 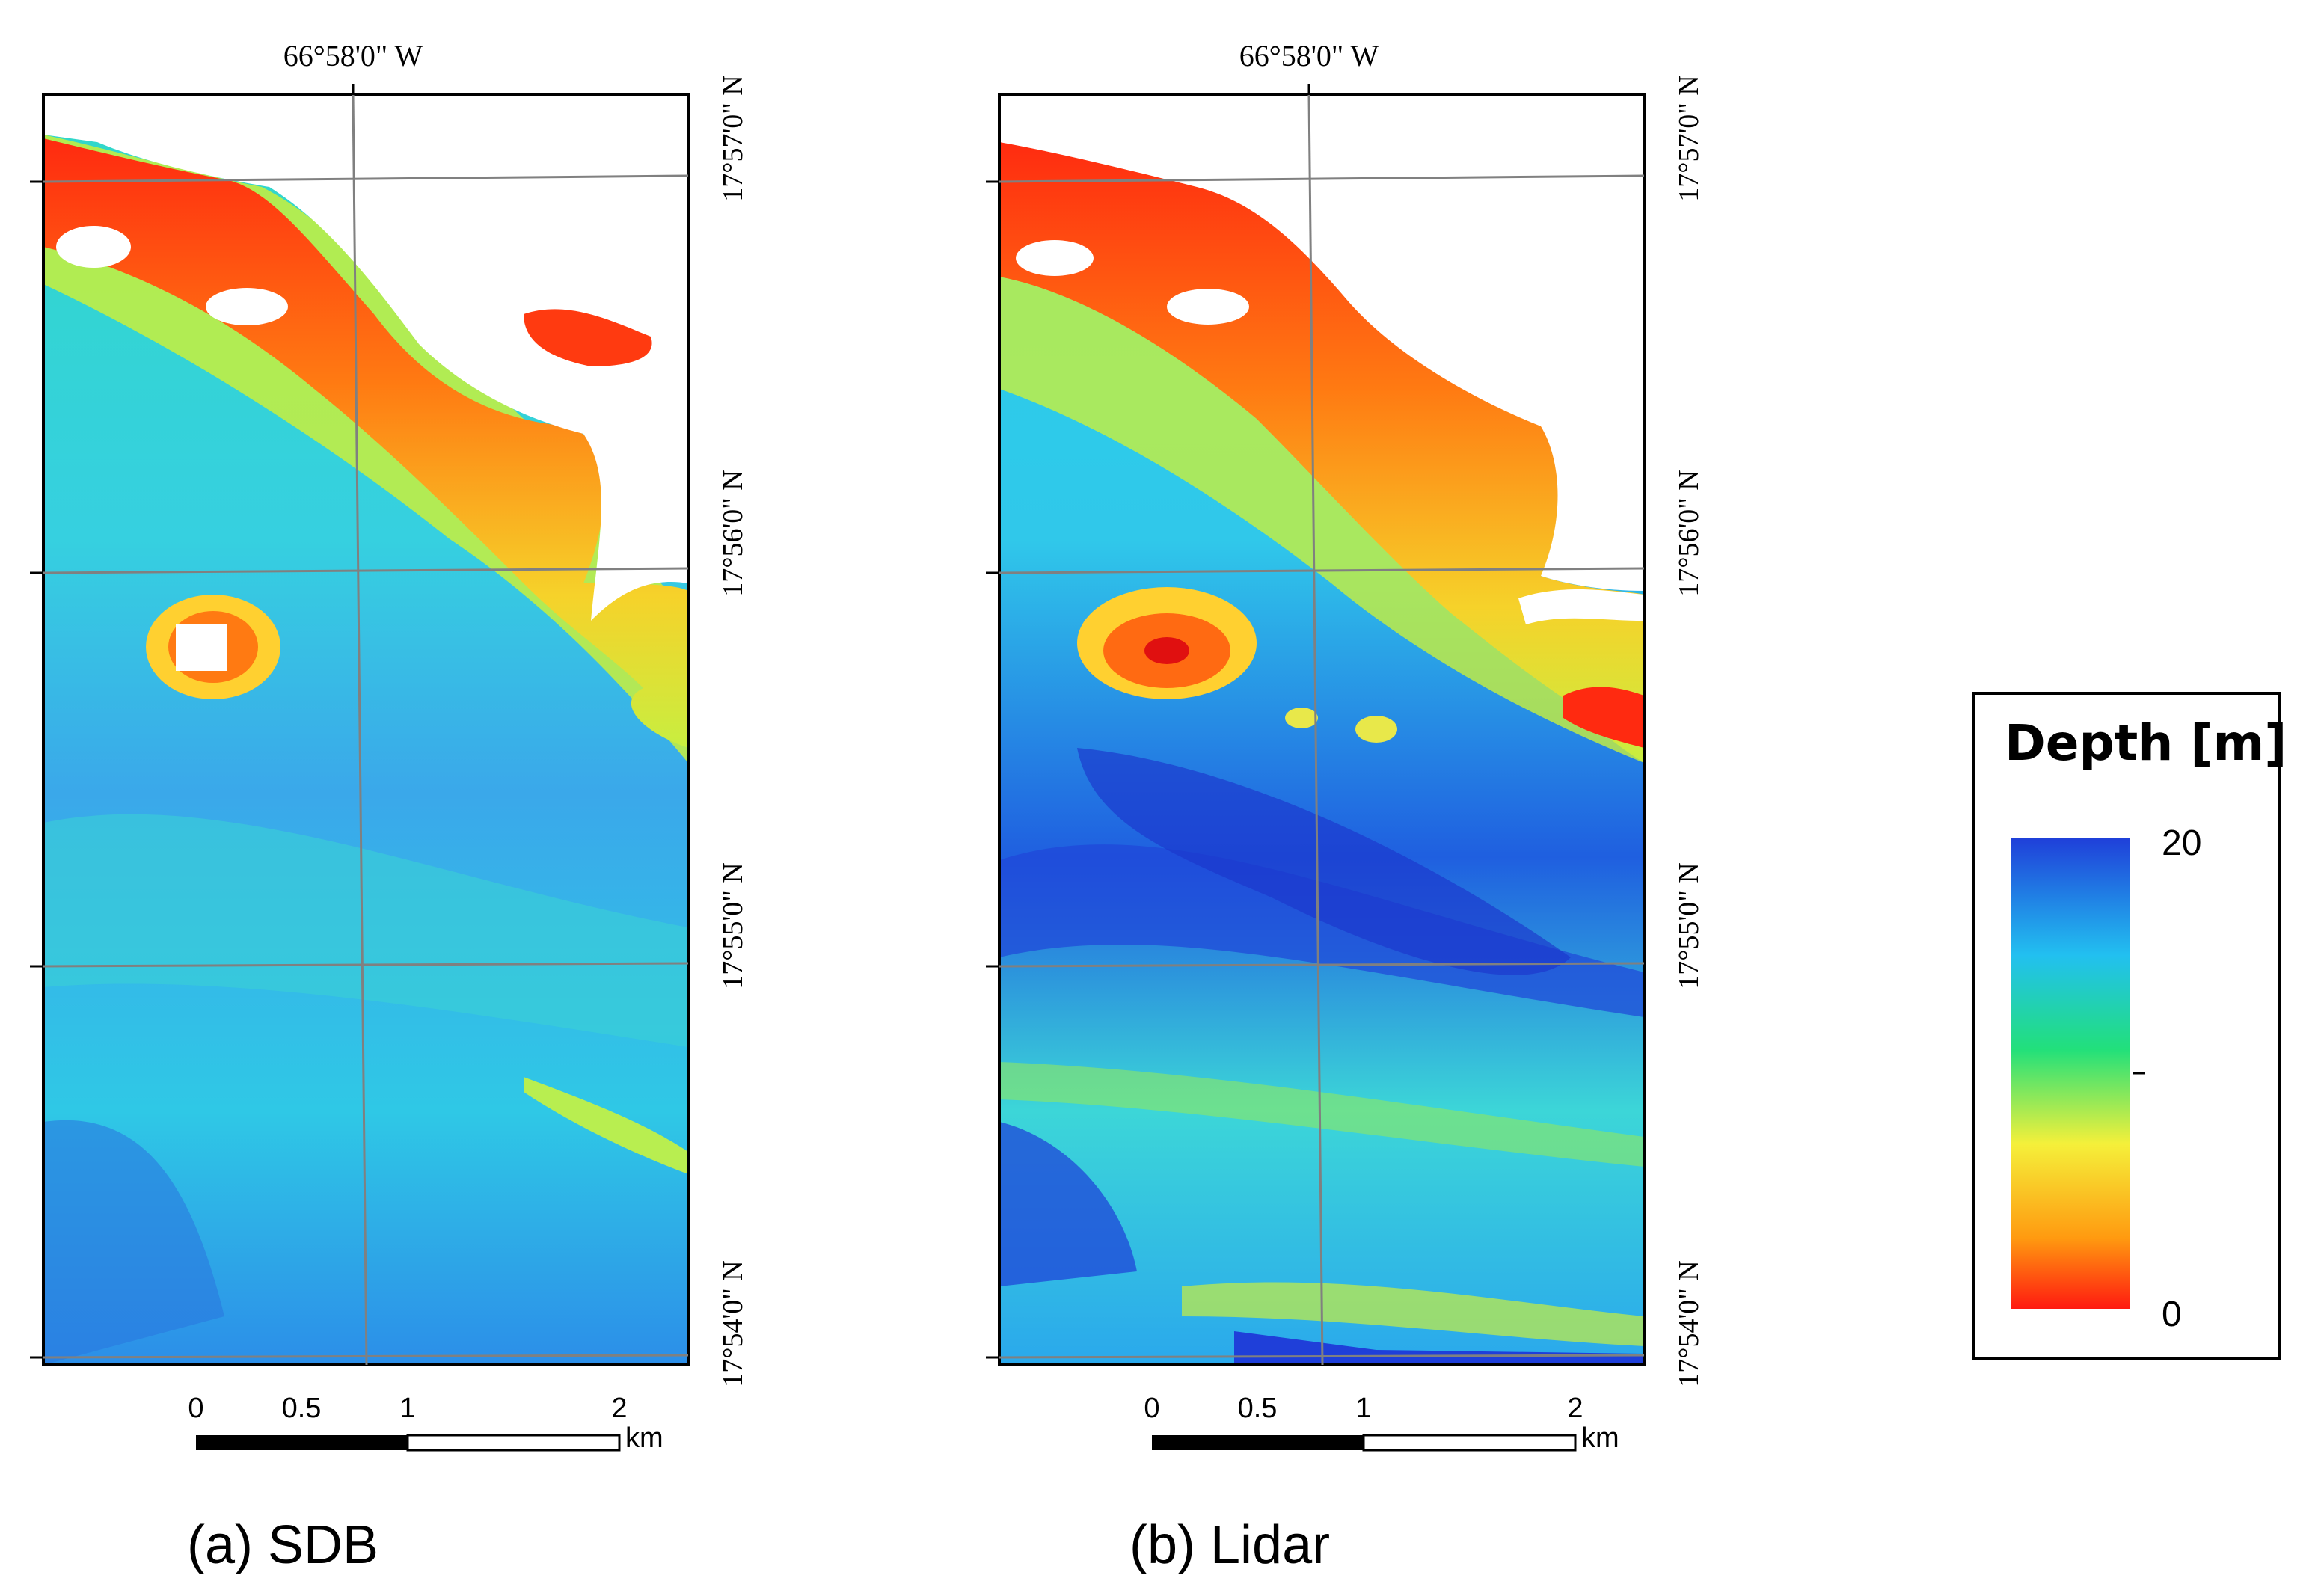 What do you see at coordinates (2146, 743) in the screenshot?
I see `legend-title: Depth [m]` at bounding box center [2146, 743].